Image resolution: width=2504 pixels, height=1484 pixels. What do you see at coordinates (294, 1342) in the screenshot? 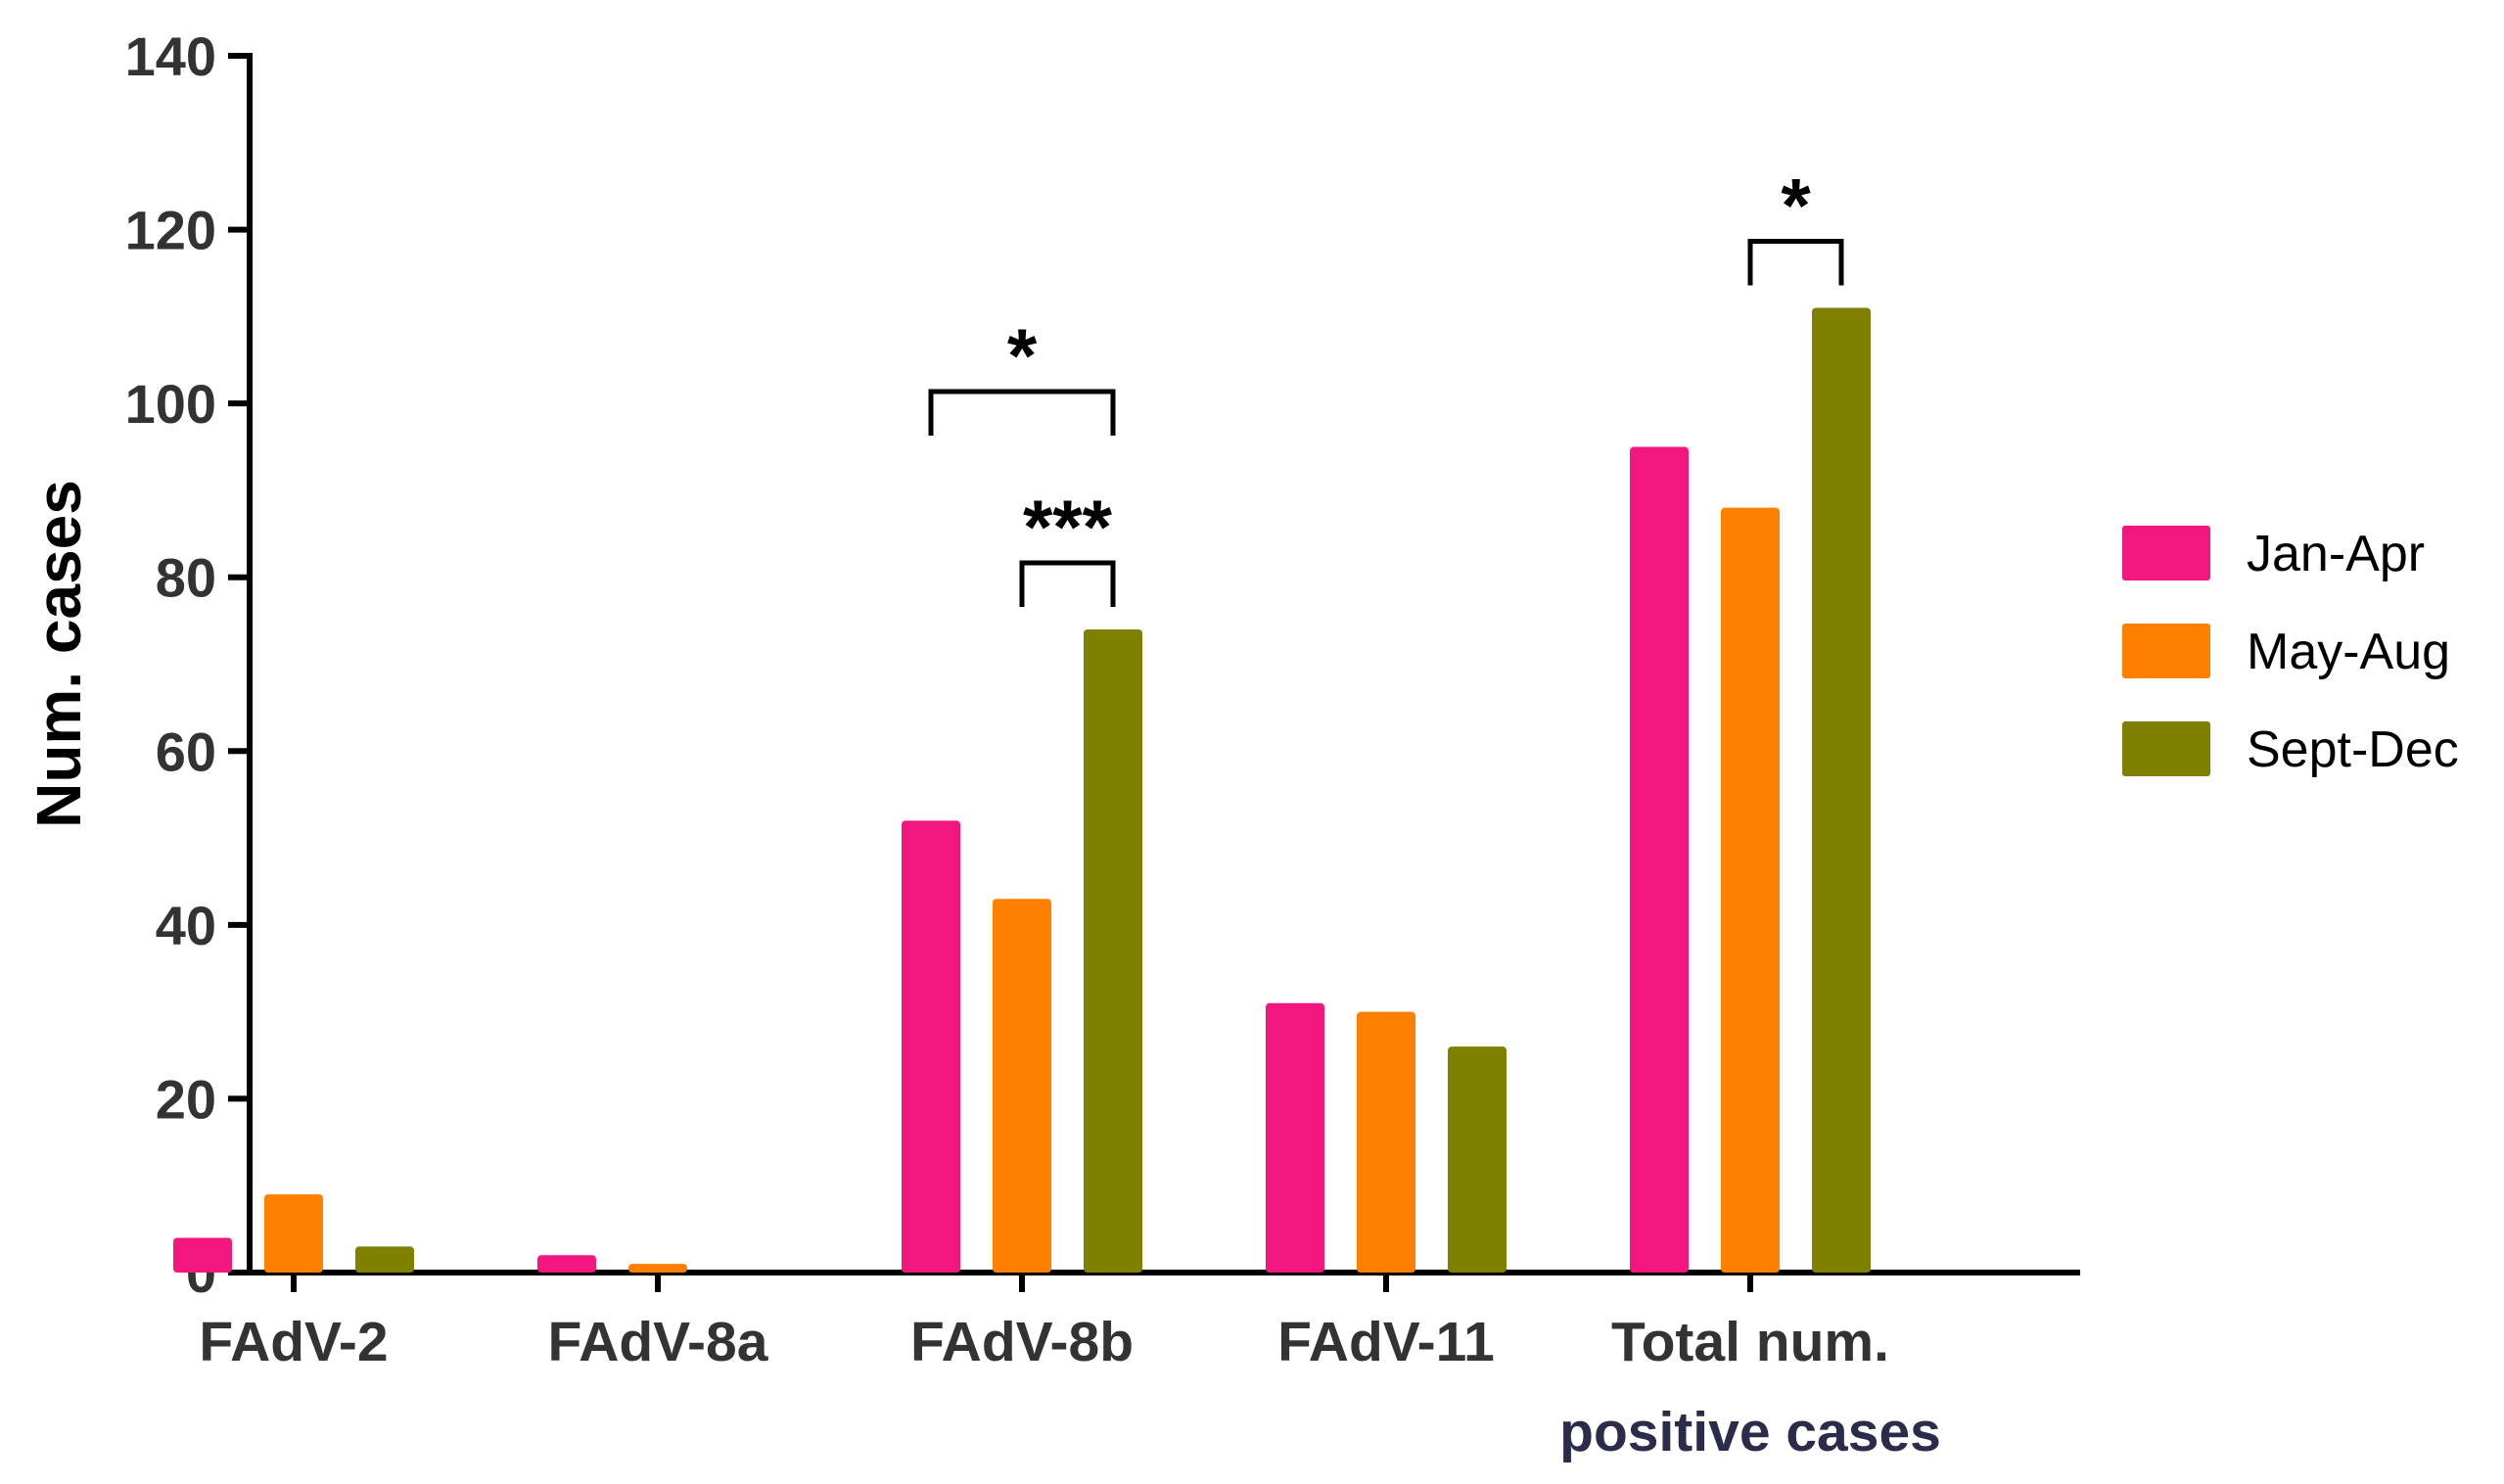
I see `x-tick-label: FAdV-2` at bounding box center [294, 1342].